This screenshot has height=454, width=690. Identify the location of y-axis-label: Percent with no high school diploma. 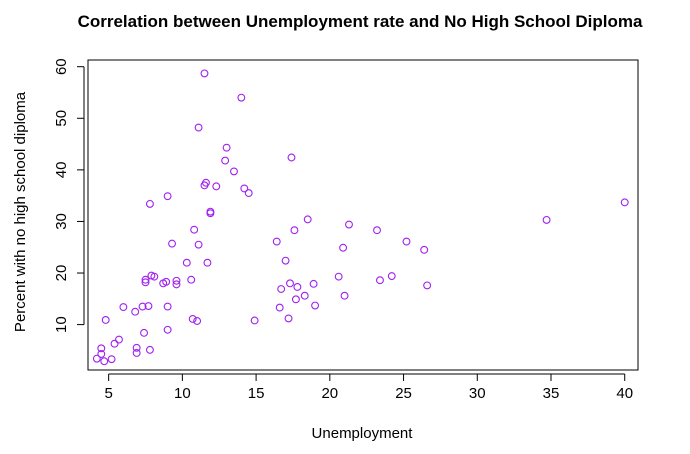
(20, 211).